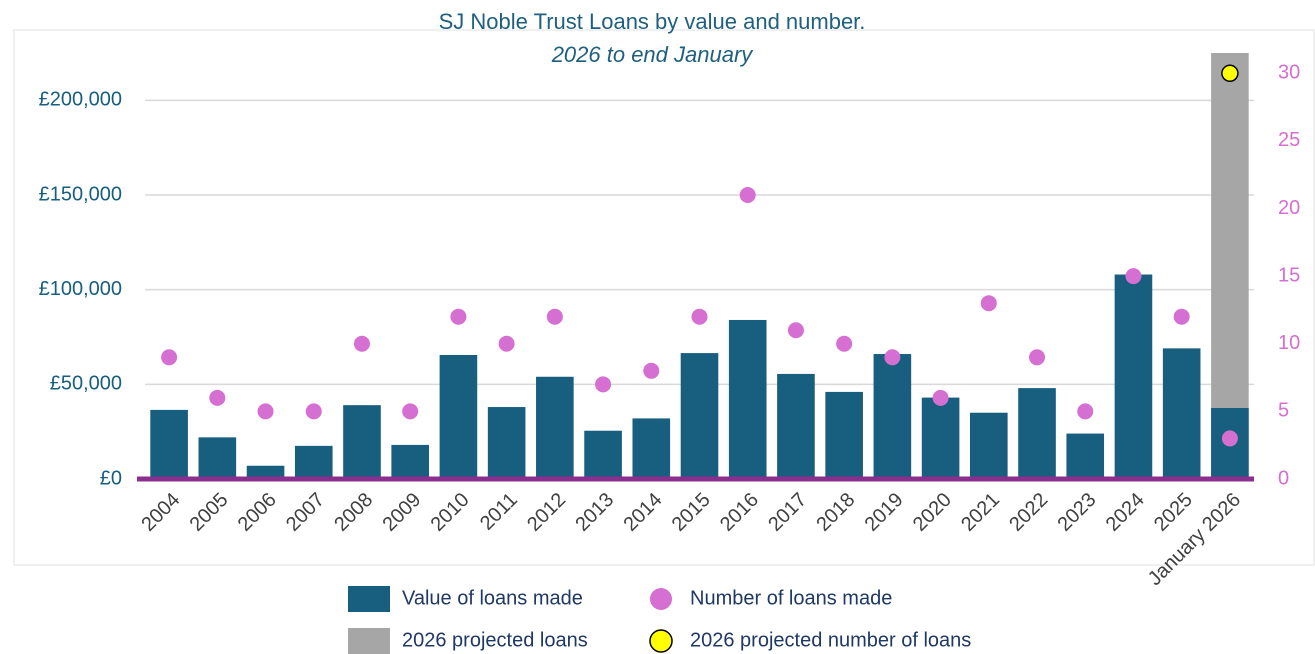 This screenshot has width=1315, height=654. Describe the element at coordinates (1283, 411) in the screenshot. I see `y2-tick-label: 5` at that location.